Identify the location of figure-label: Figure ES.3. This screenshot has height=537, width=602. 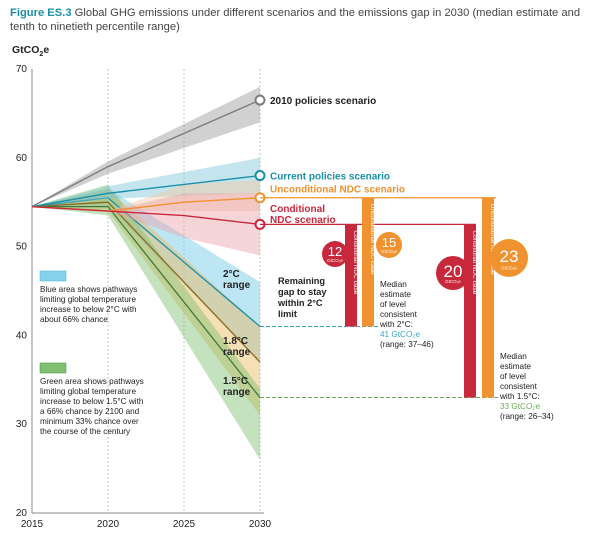
(41, 13).